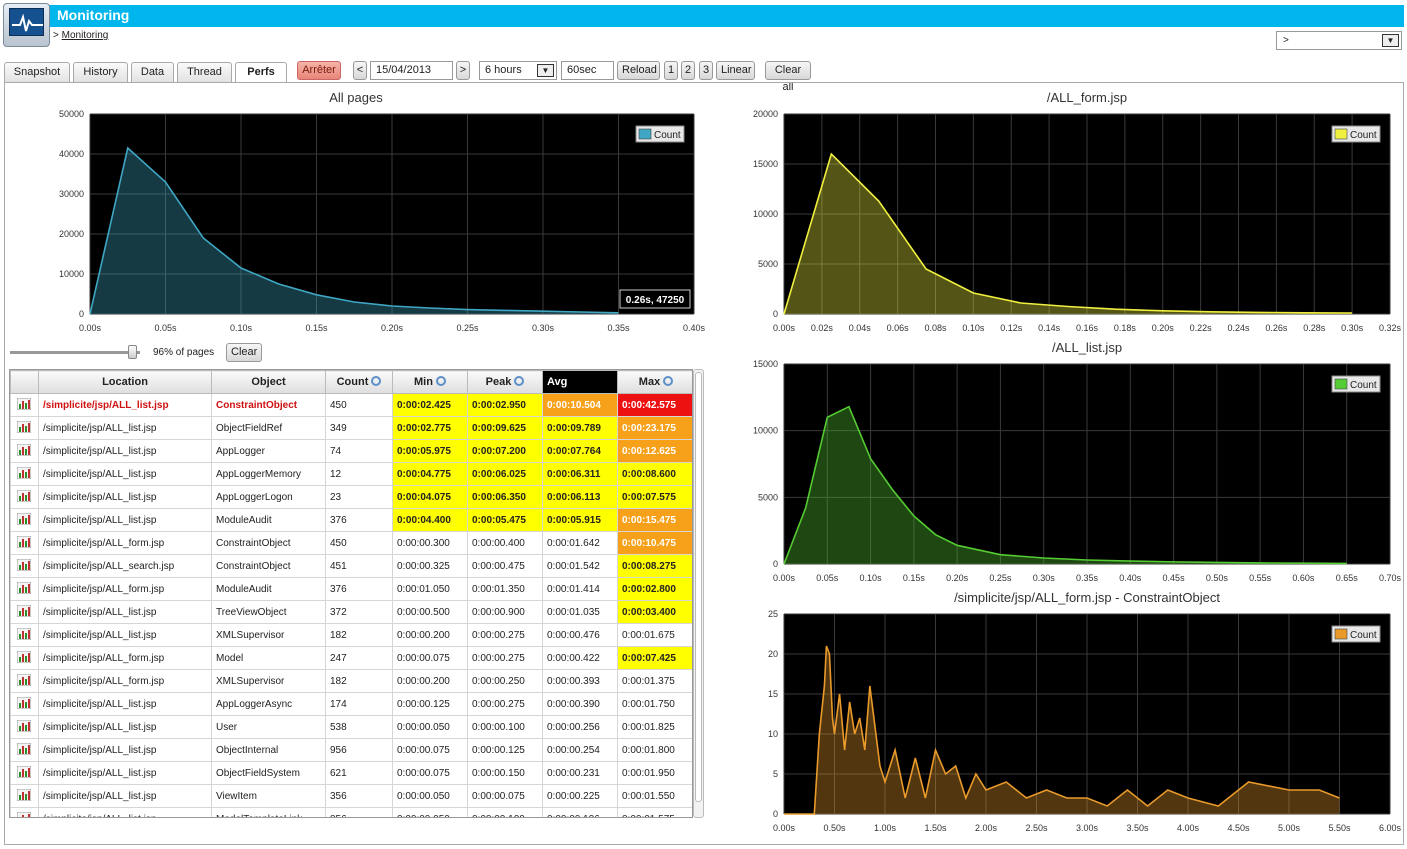  I want to click on clear-filter-button: Clear, so click(244, 352).